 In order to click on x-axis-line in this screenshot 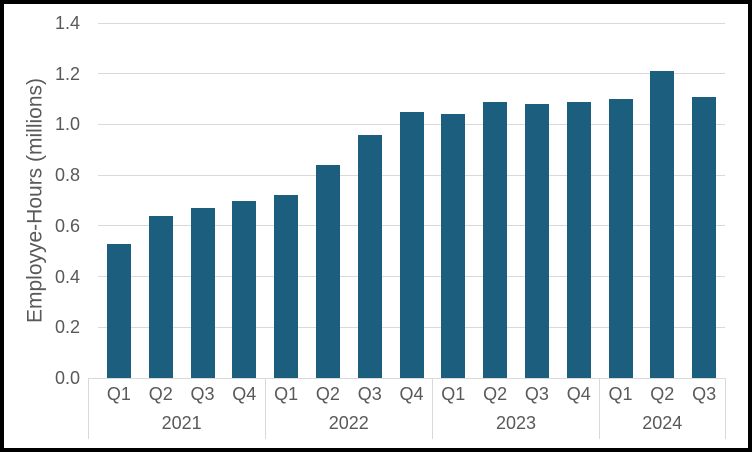, I will do `click(406, 378)`.